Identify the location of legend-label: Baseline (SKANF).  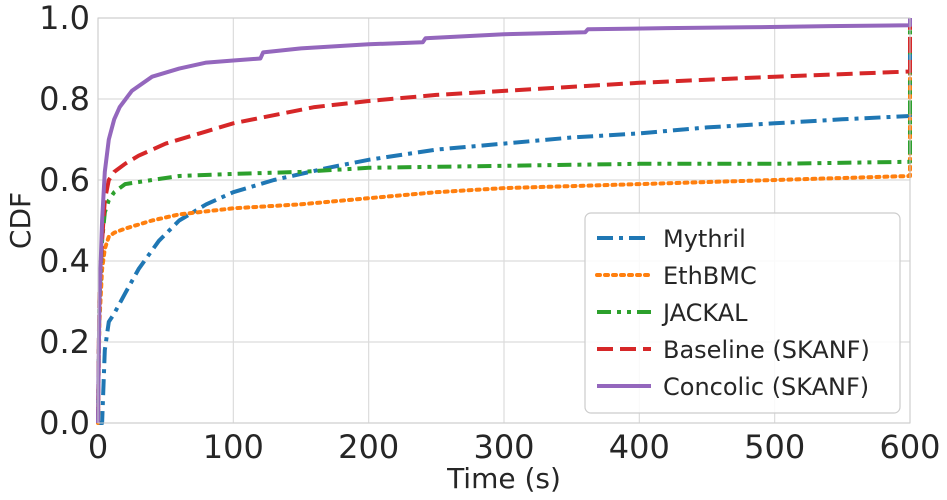
(766, 350).